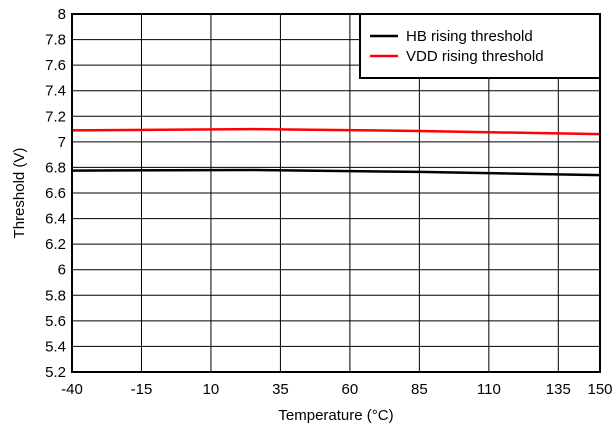 This screenshot has height=428, width=616. I want to click on x-tick-label: 110, so click(489, 389).